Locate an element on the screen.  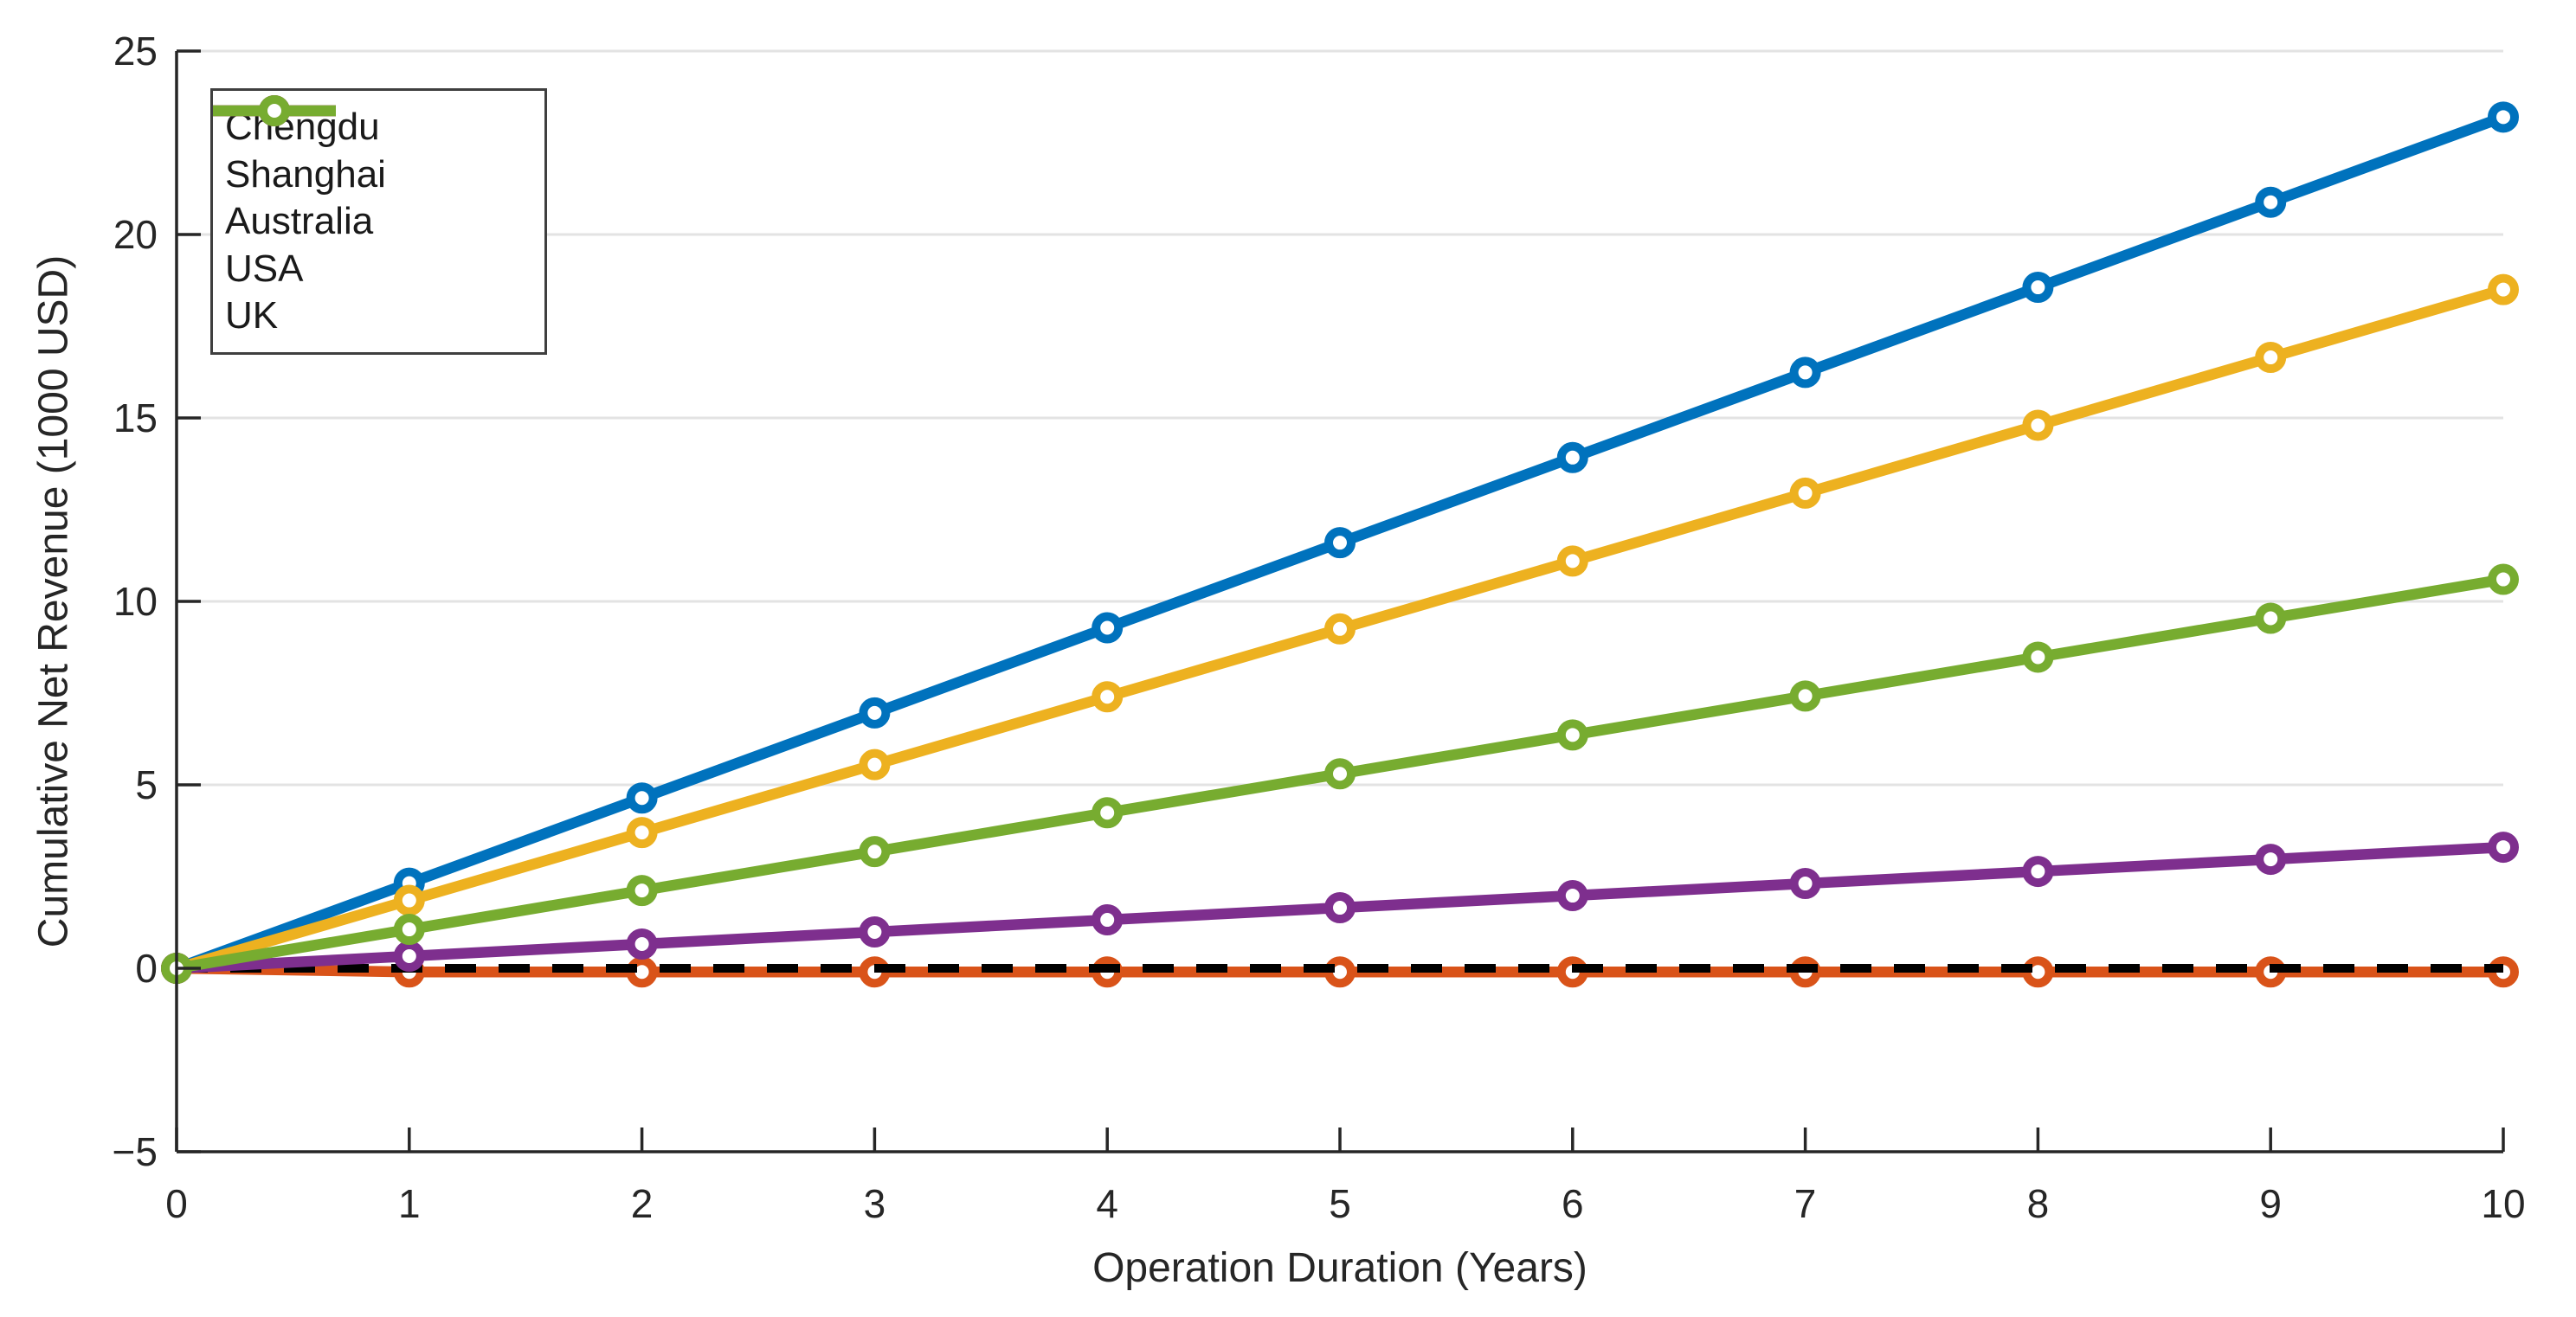
x-tick-label-10: 10 is located at coordinates (2503, 1203).